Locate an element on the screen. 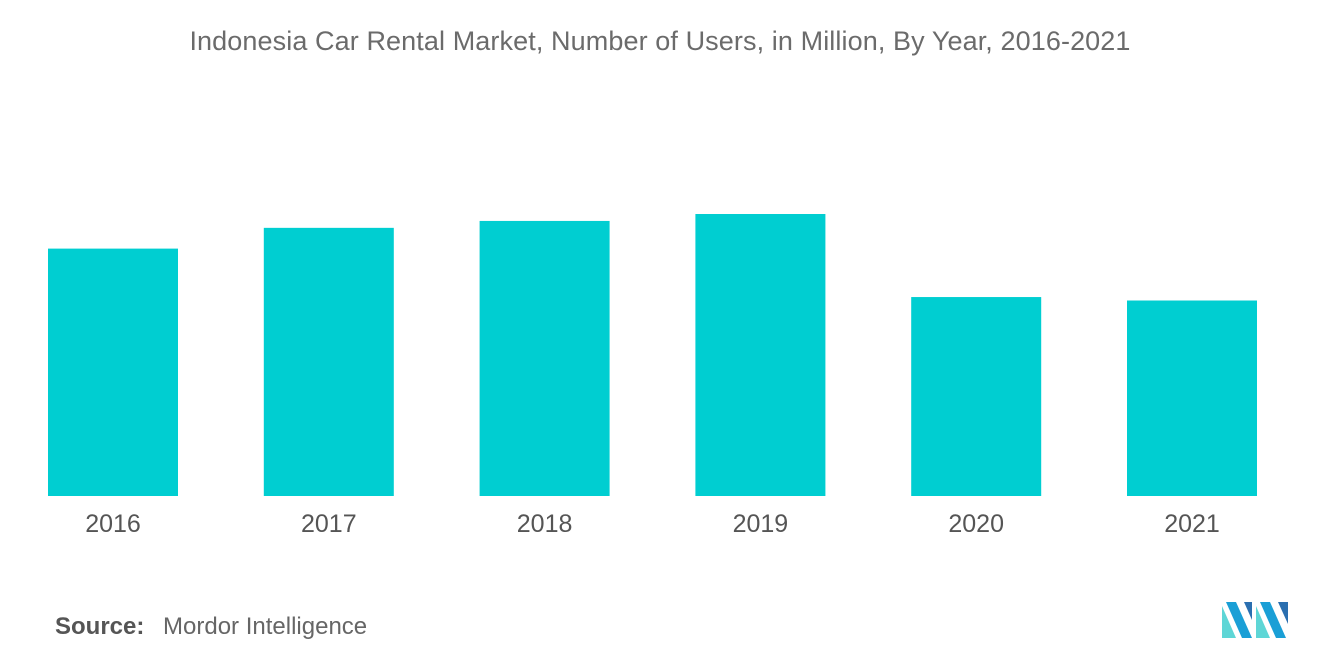  source-value: Mordor Intelligence is located at coordinates (265, 626).